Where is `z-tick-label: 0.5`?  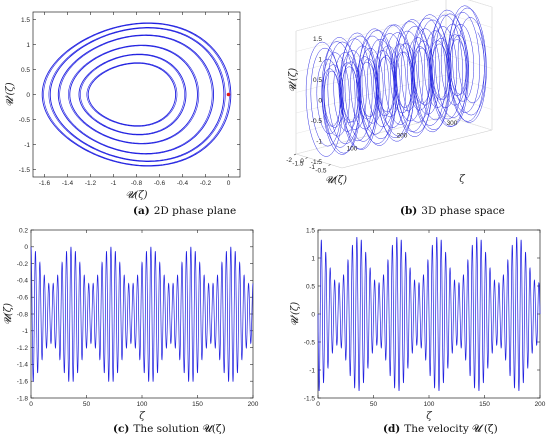 z-tick-label: 0.5 is located at coordinates (317, 80).